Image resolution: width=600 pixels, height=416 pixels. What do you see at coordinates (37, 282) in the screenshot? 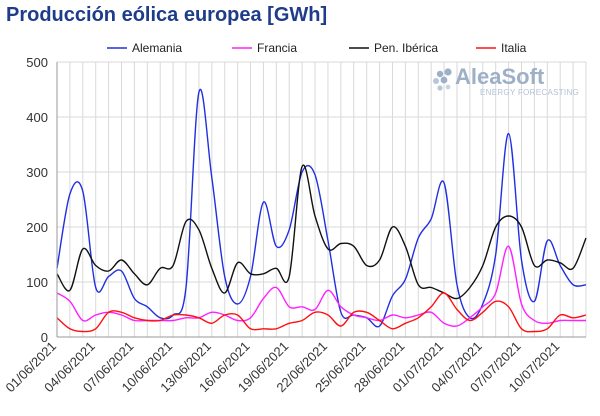
I see `y-tick-label: 100` at bounding box center [37, 282].